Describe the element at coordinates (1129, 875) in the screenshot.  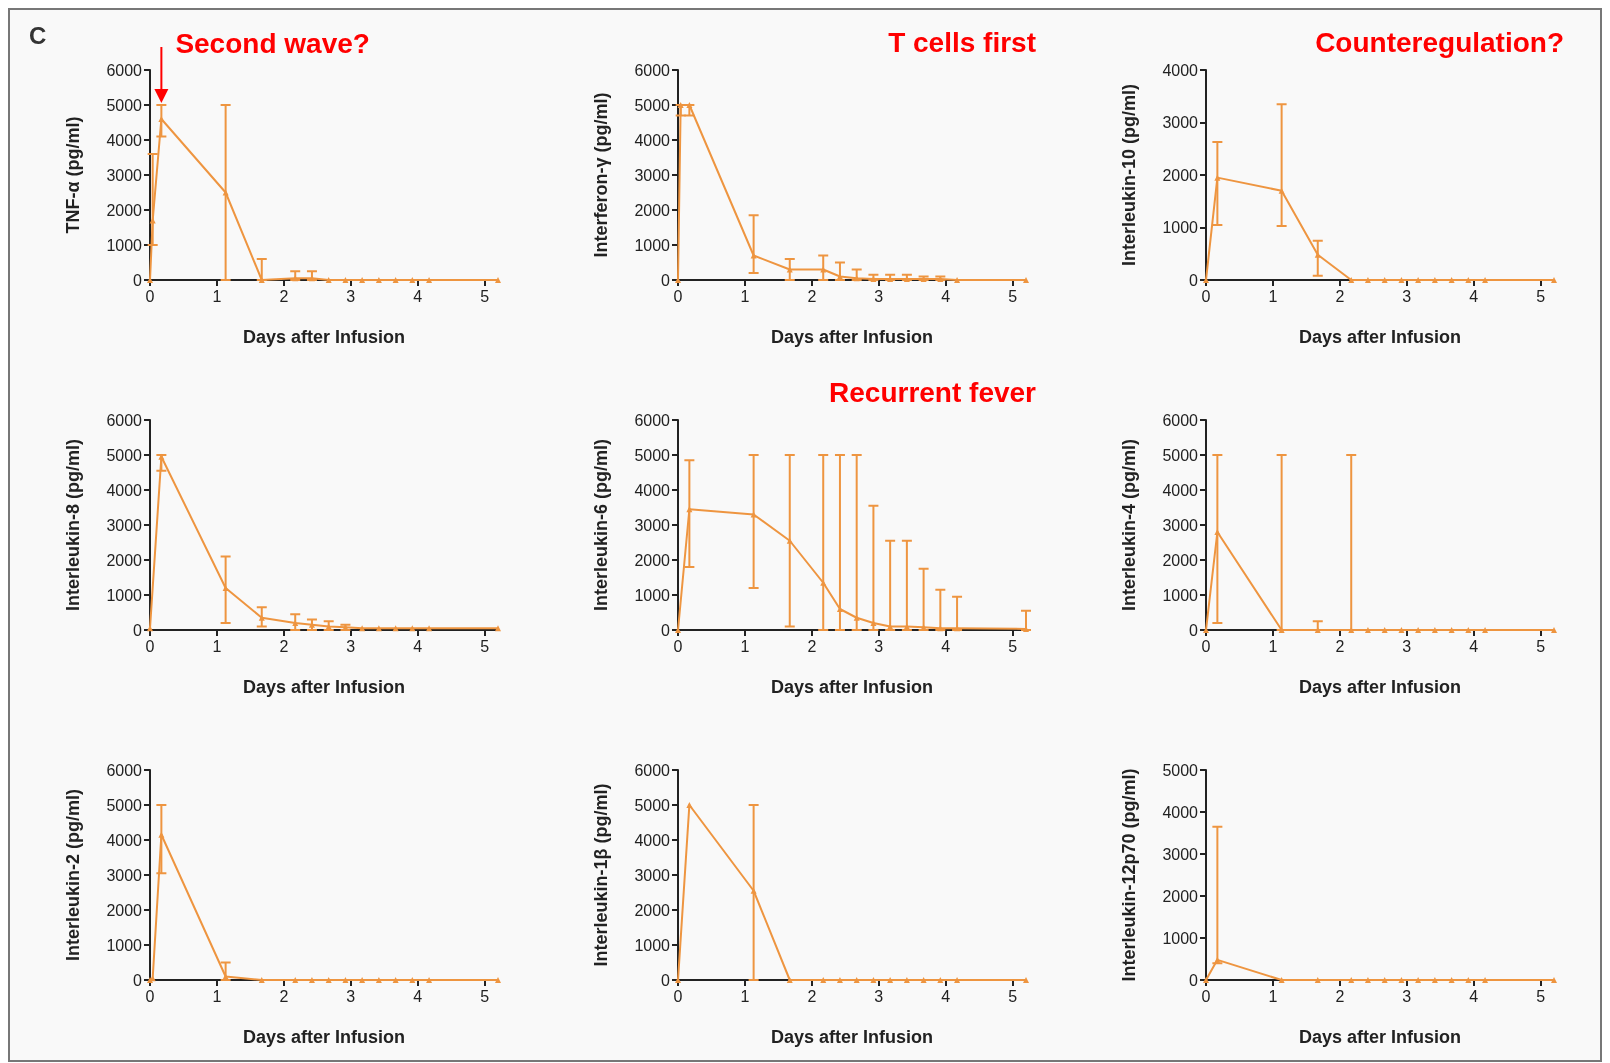
I see `y-axis-title: Interleukin-12p70 (pg/ml)` at that location.